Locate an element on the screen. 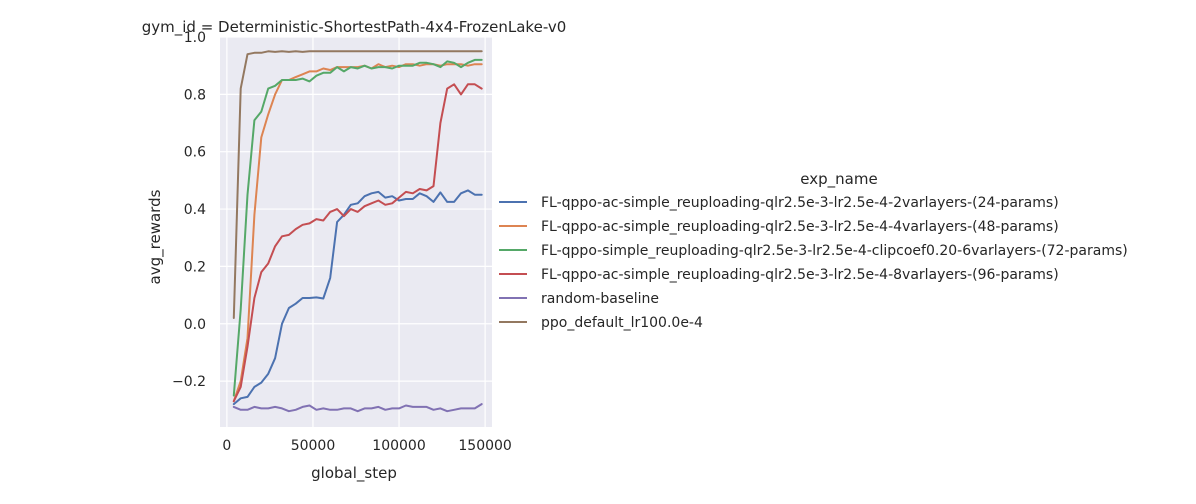  legend-entry: ppo_default_lr100.0e-4 is located at coordinates (622, 323).